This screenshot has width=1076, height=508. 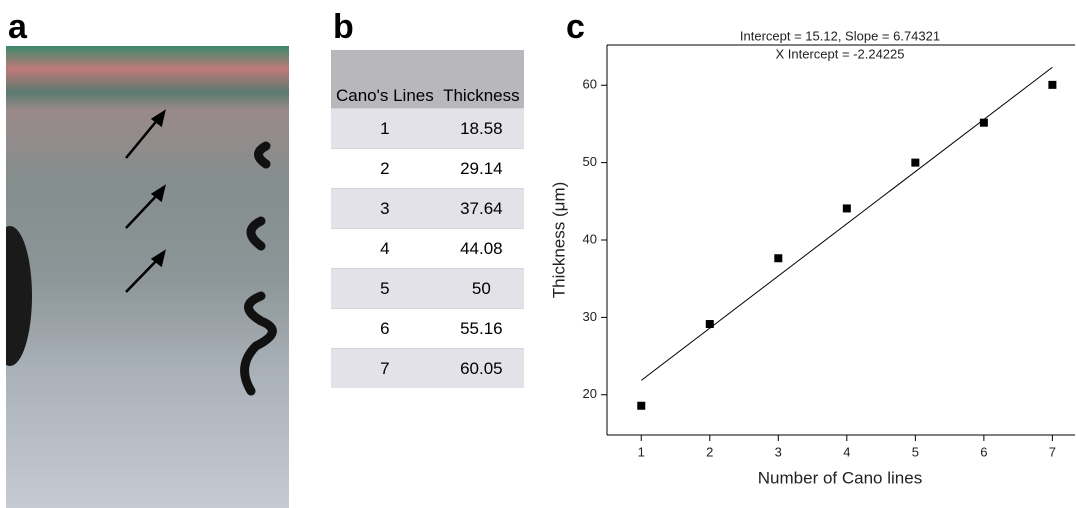 I want to click on table-row: 2 29.14, so click(x=427, y=168).